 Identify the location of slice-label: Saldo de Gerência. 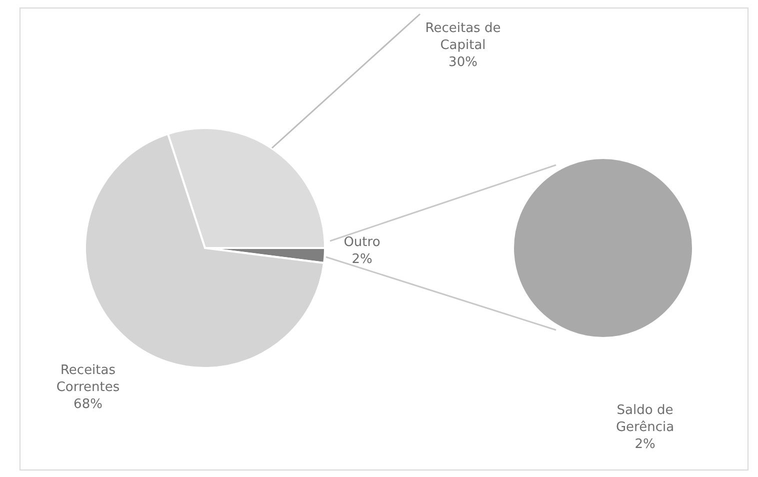
(645, 419).